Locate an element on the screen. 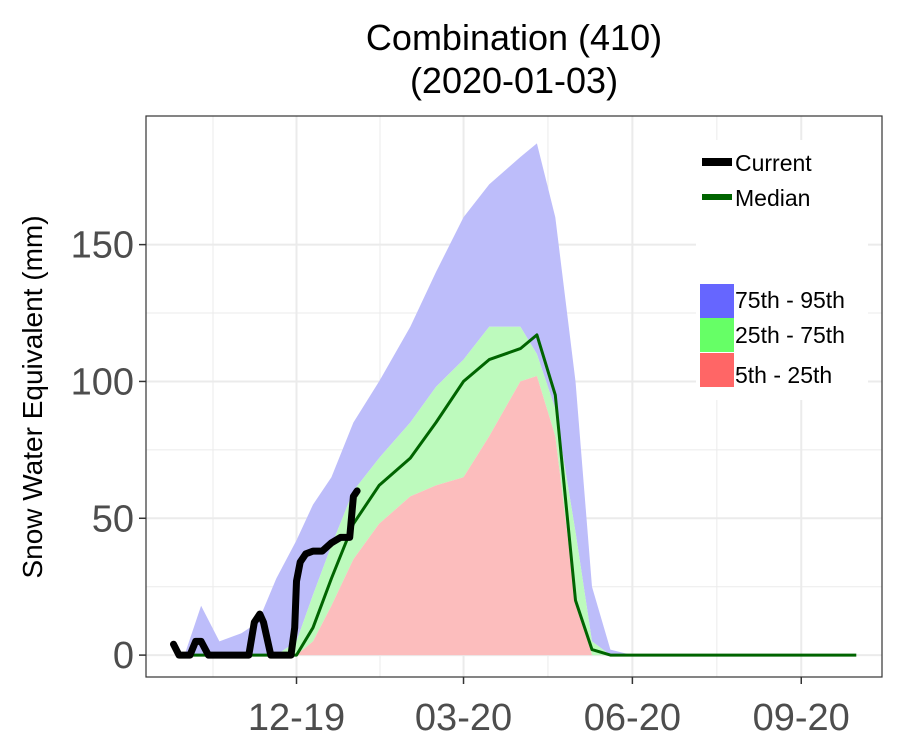 The image size is (900, 750). x-axis: 12-19 03-20 06-20 09-20 is located at coordinates (549, 708).